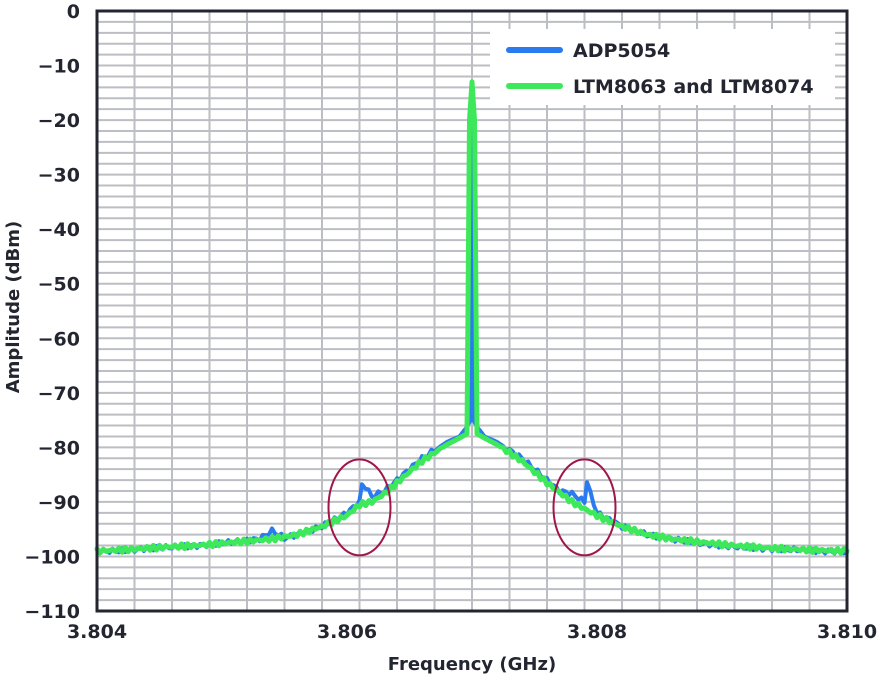 The image size is (877, 678). I want to click on x-axis-ticks: 3.804 3.806 3.808 3.810, so click(472, 632).